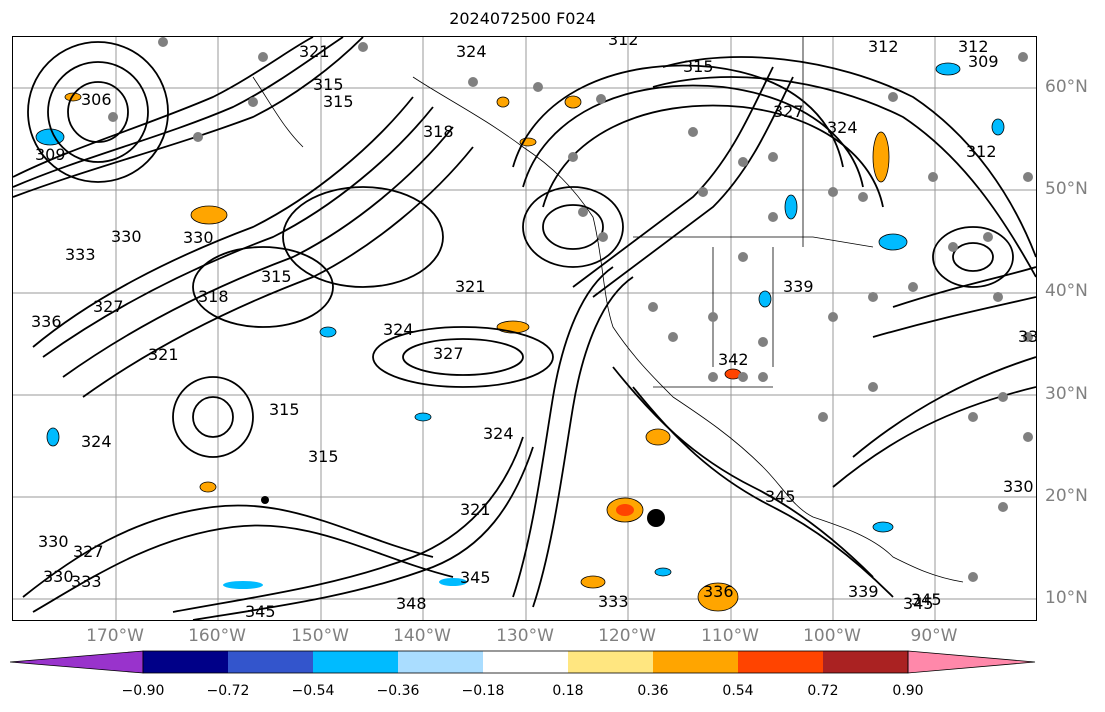  What do you see at coordinates (832, 636) in the screenshot?
I see `lon-label-100w: 100°W` at bounding box center [832, 636].